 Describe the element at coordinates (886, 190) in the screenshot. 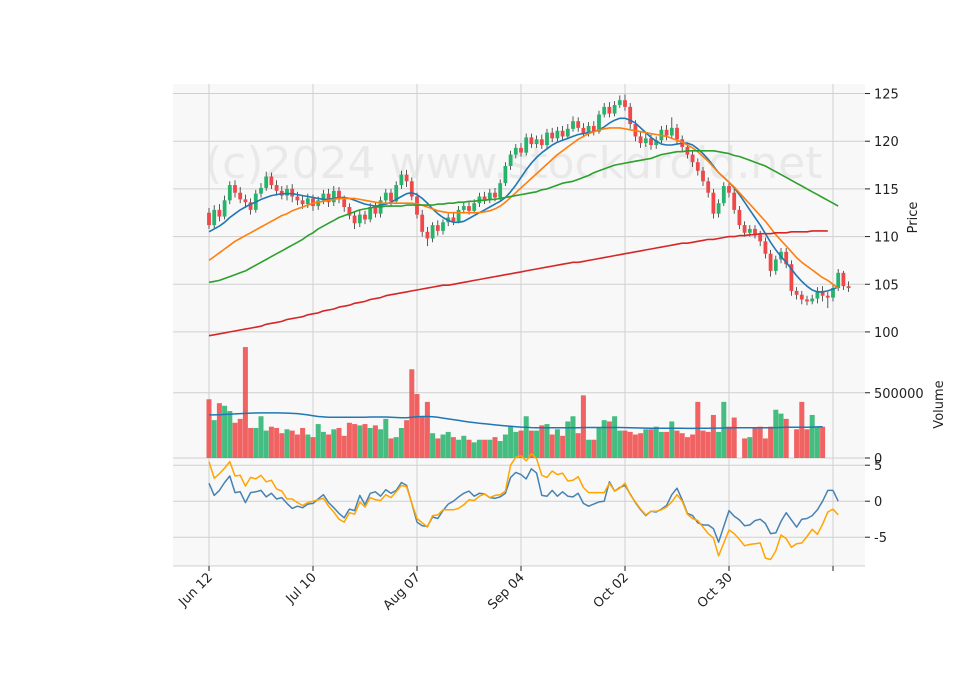

I see `y-tick-label: 115` at that location.